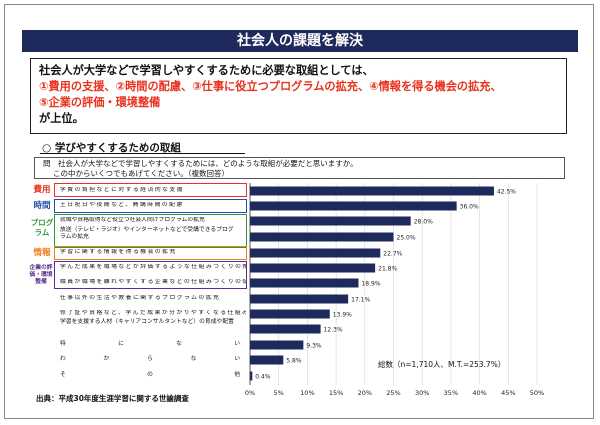  Describe the element at coordinates (422, 393) in the screenshot. I see `x-tick-label: 30%` at that location.